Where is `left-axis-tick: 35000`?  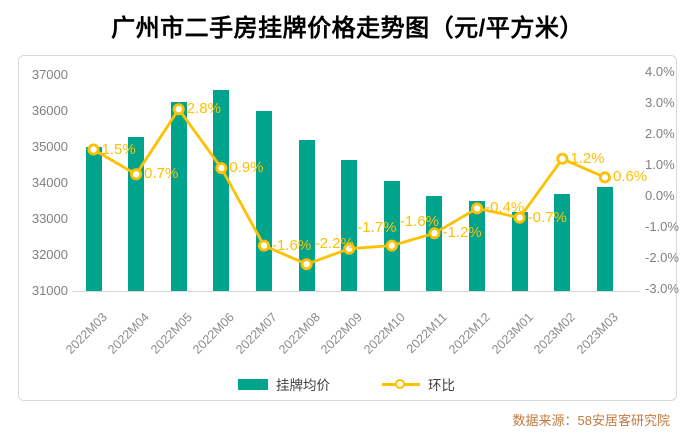 left-axis-tick: 35000 is located at coordinates (49, 146).